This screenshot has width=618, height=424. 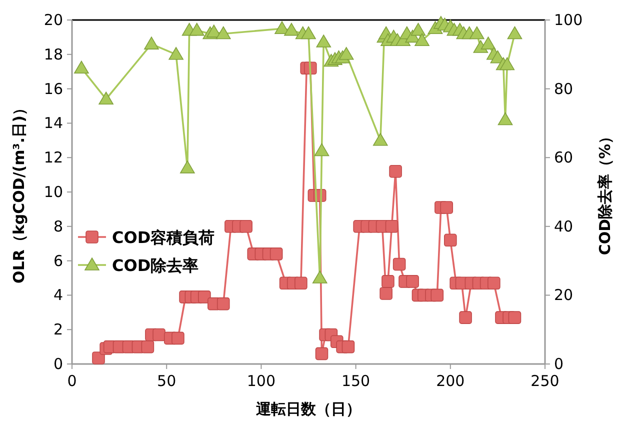 What do you see at coordinates (564, 89) in the screenshot?
I see `y2-tick-label: 80` at bounding box center [564, 89].